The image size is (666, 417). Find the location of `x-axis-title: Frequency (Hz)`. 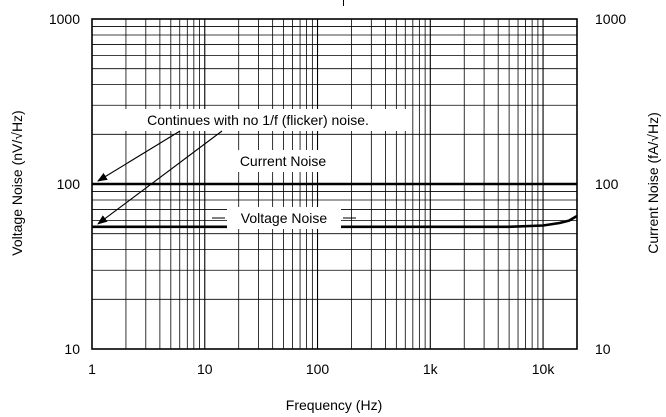

x-axis-title: Frequency (Hz) is located at coordinates (334, 405).